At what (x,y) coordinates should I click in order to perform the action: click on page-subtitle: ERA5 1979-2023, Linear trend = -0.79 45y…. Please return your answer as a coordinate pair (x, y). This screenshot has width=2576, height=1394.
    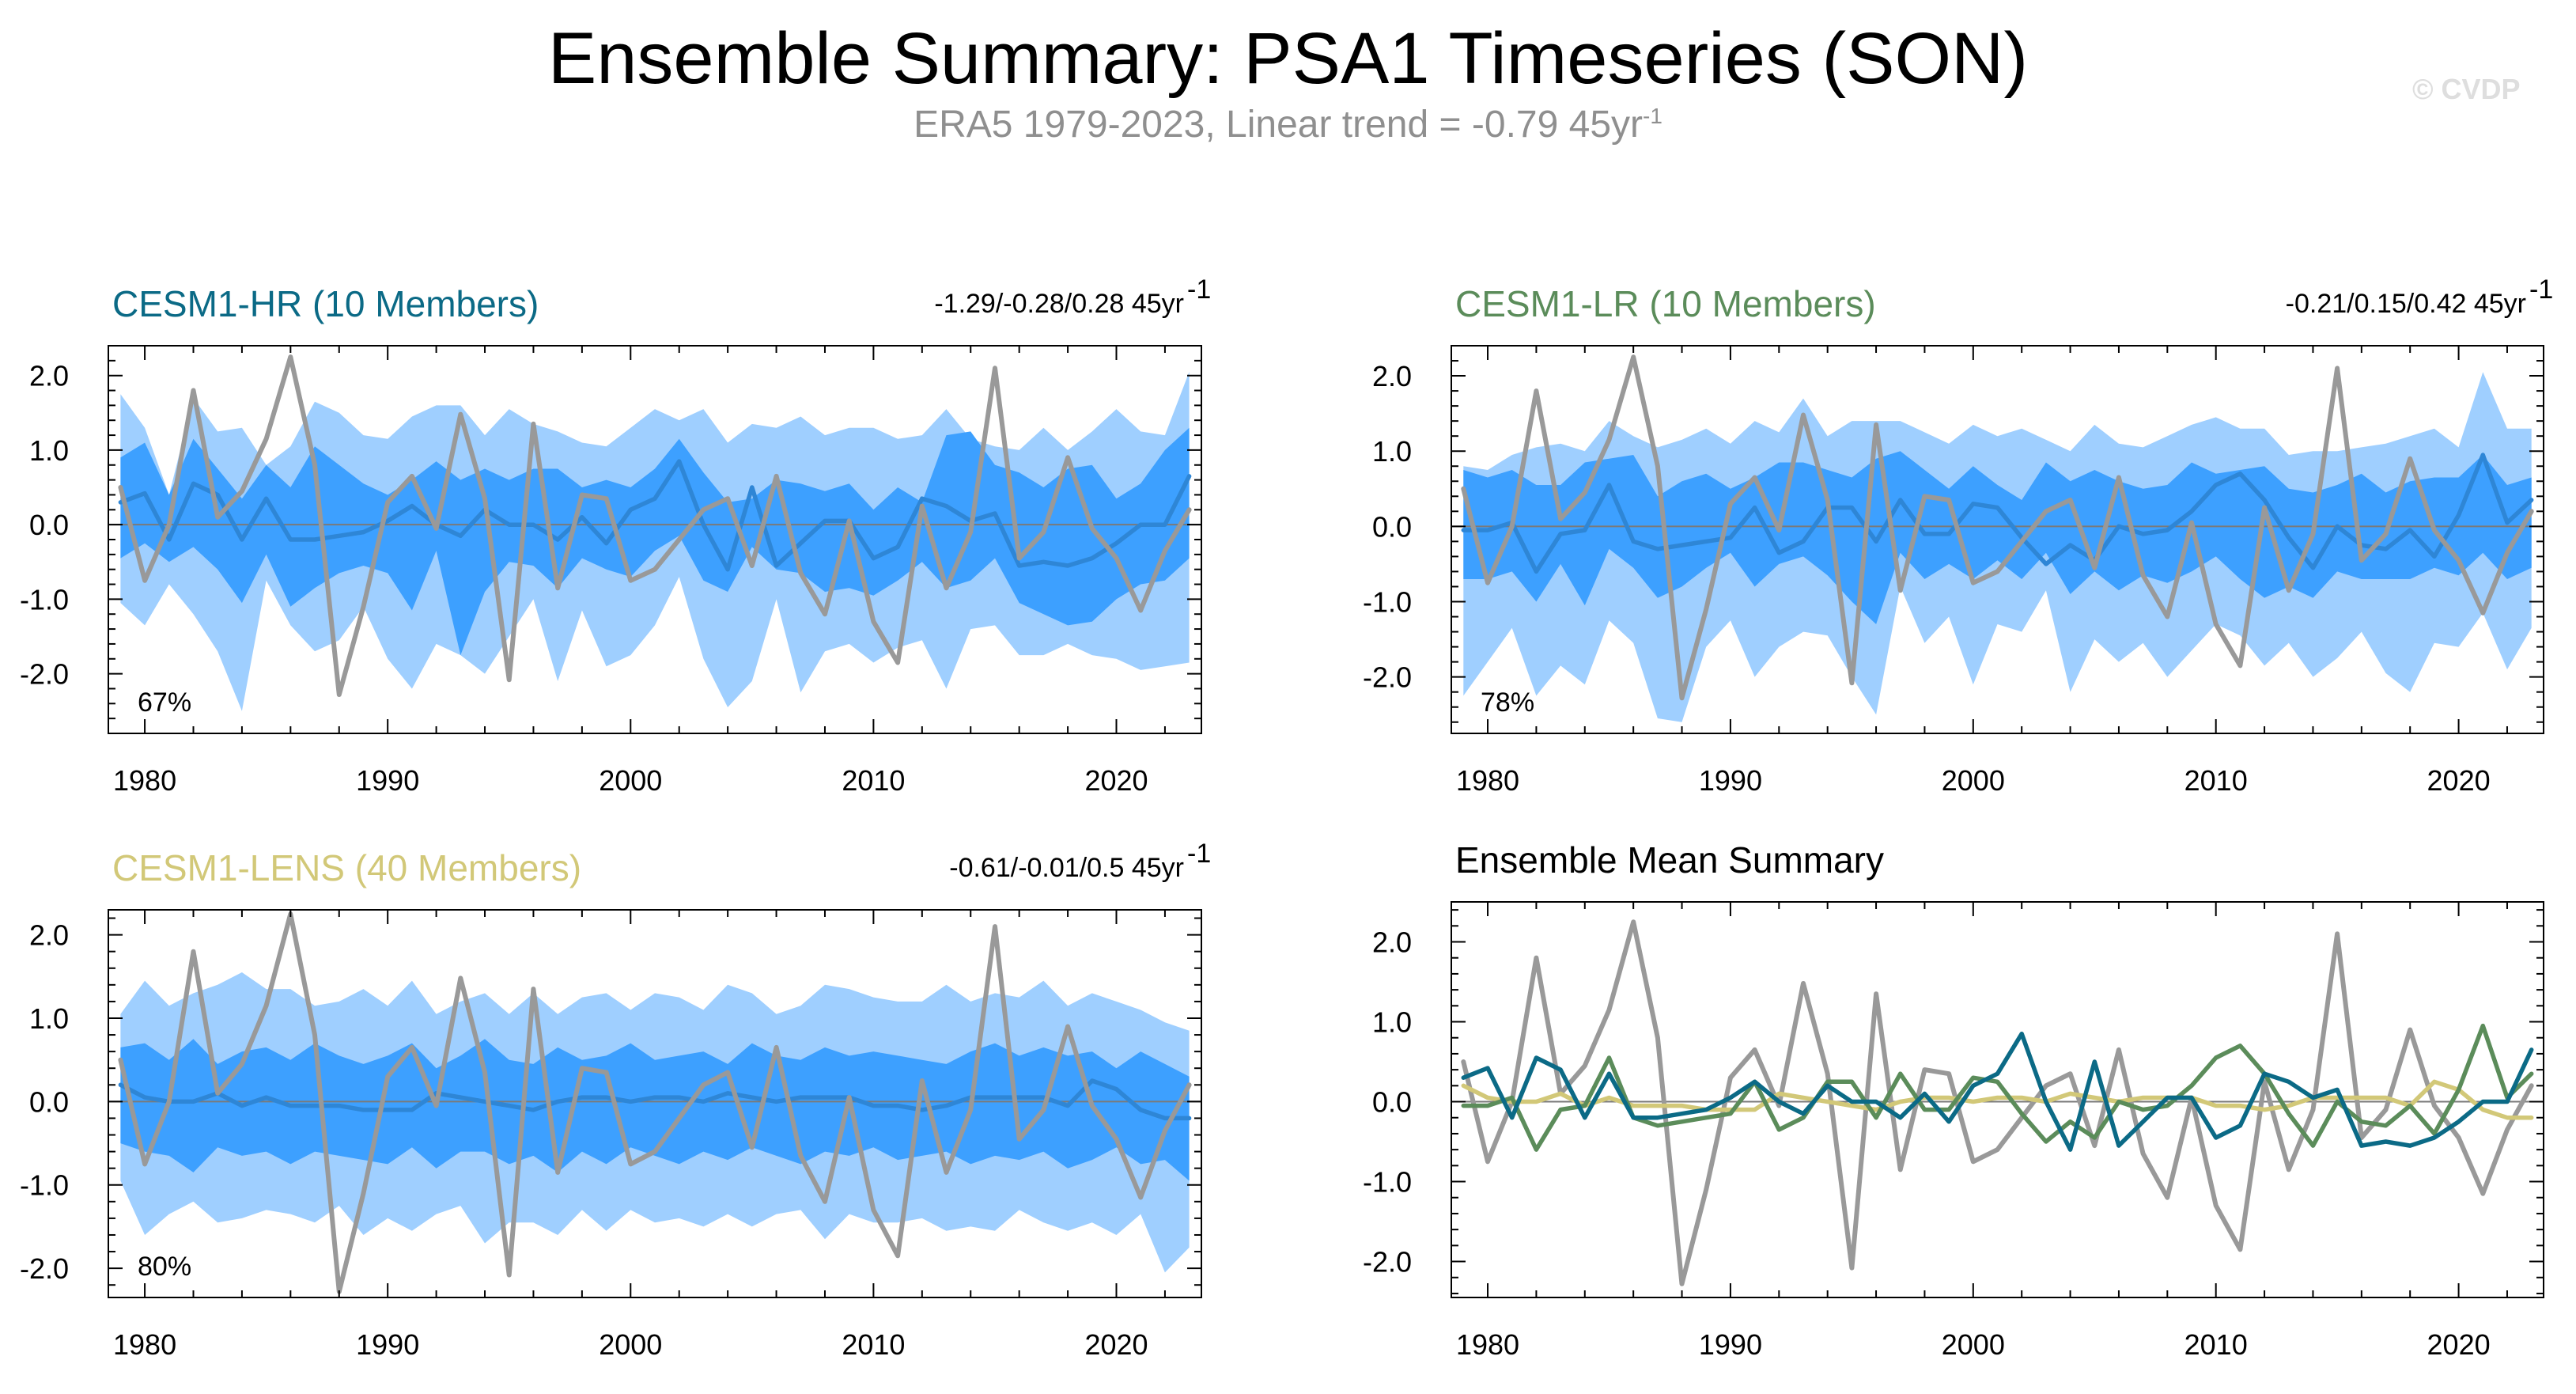
    Looking at the image, I should click on (1288, 124).